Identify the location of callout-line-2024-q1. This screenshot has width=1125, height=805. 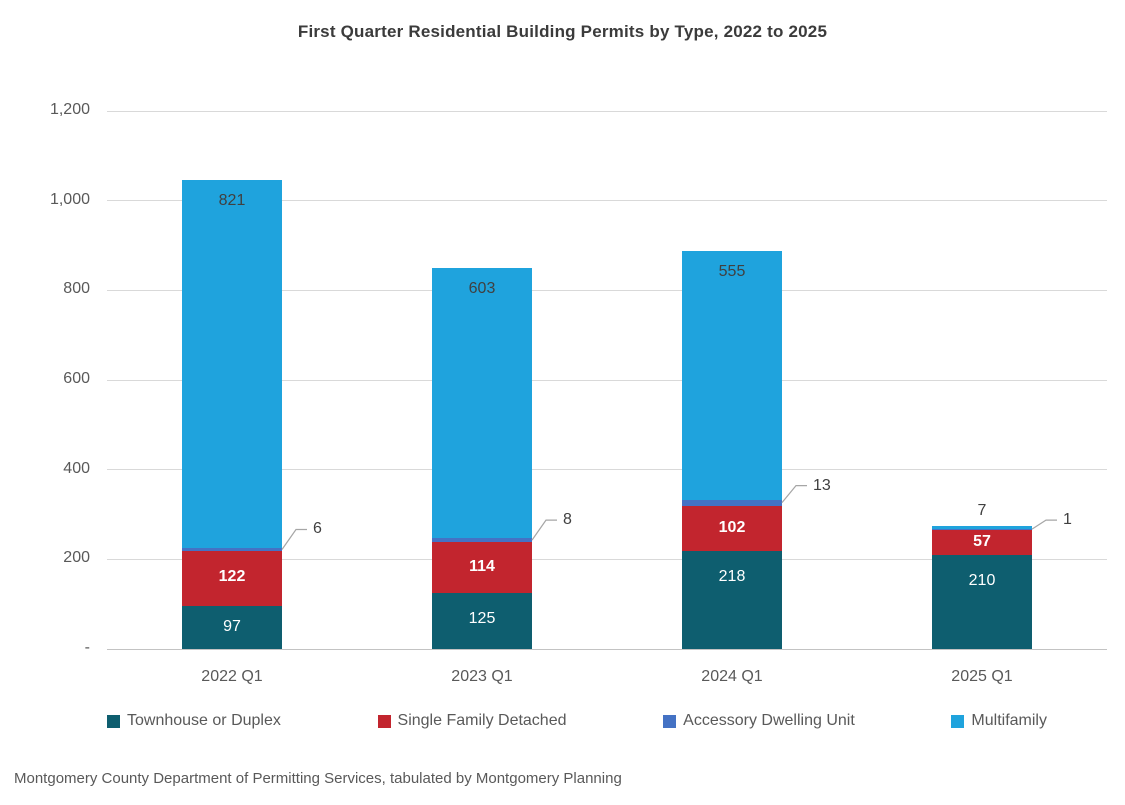
(794, 494).